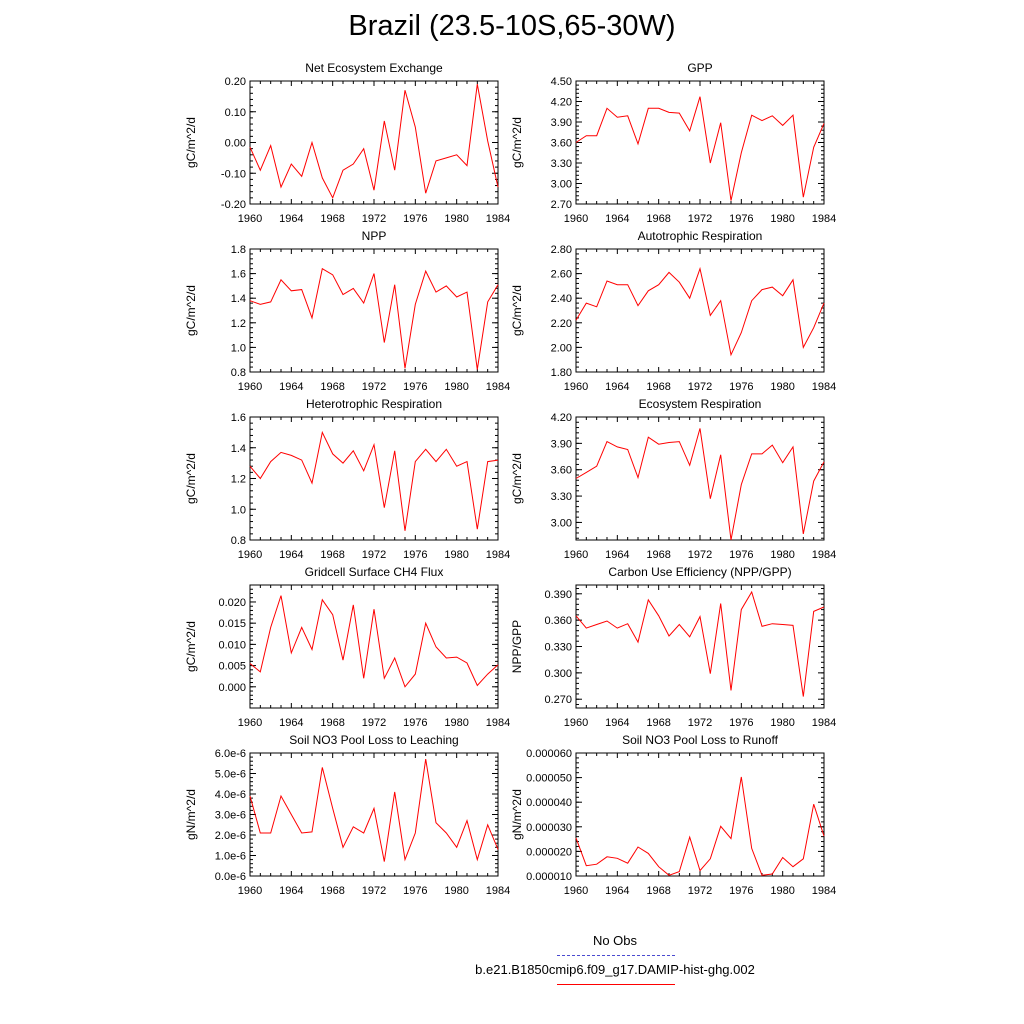 This screenshot has height=1024, width=1024. What do you see at coordinates (561, 373) in the screenshot?
I see `y-tick-label: 1.80` at bounding box center [561, 373].